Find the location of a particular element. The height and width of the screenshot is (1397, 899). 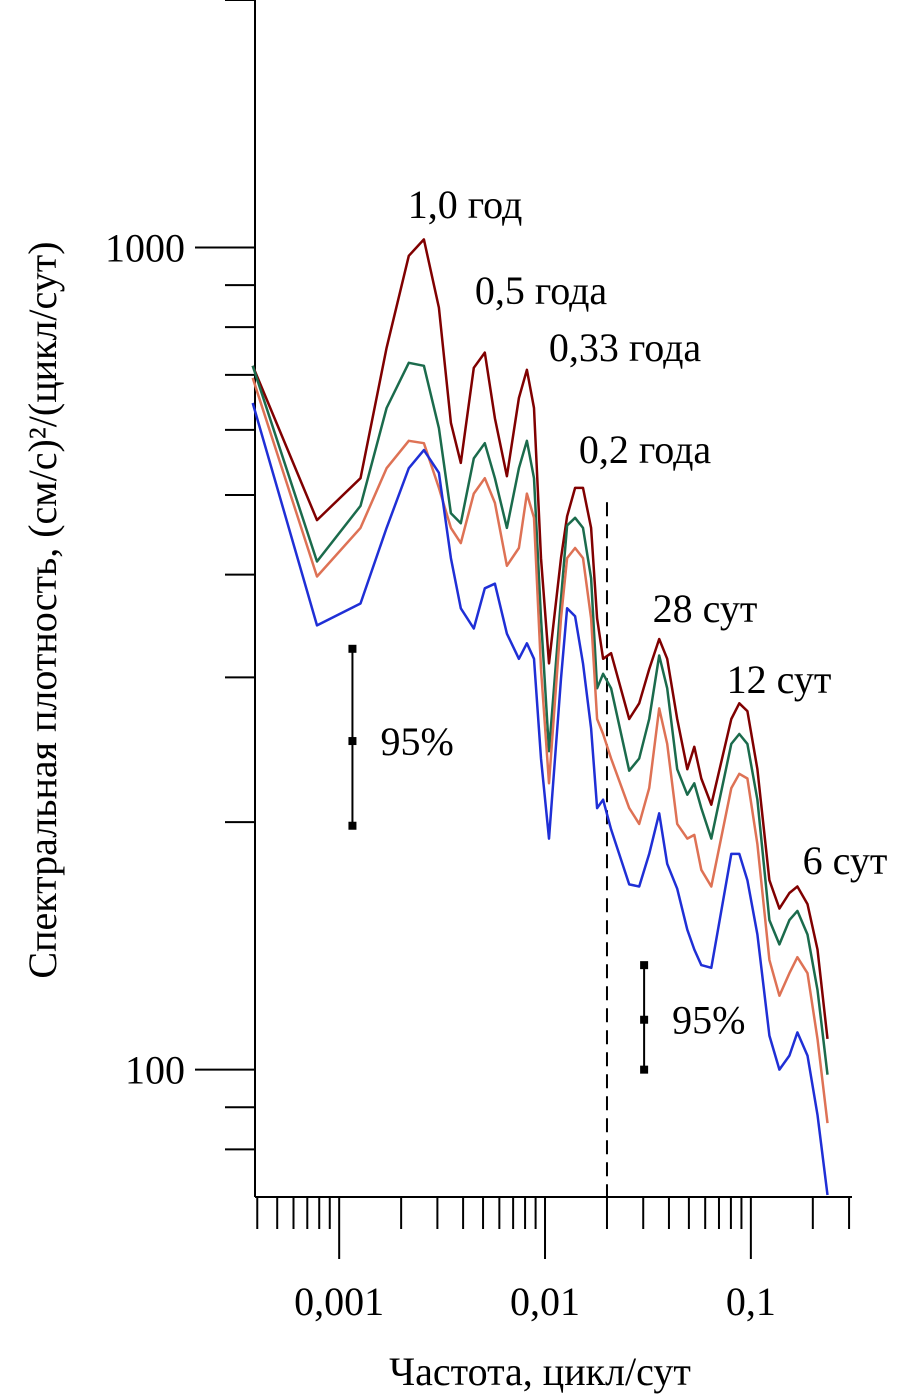

x-tick-label: 0,1 is located at coordinates (751, 1301).